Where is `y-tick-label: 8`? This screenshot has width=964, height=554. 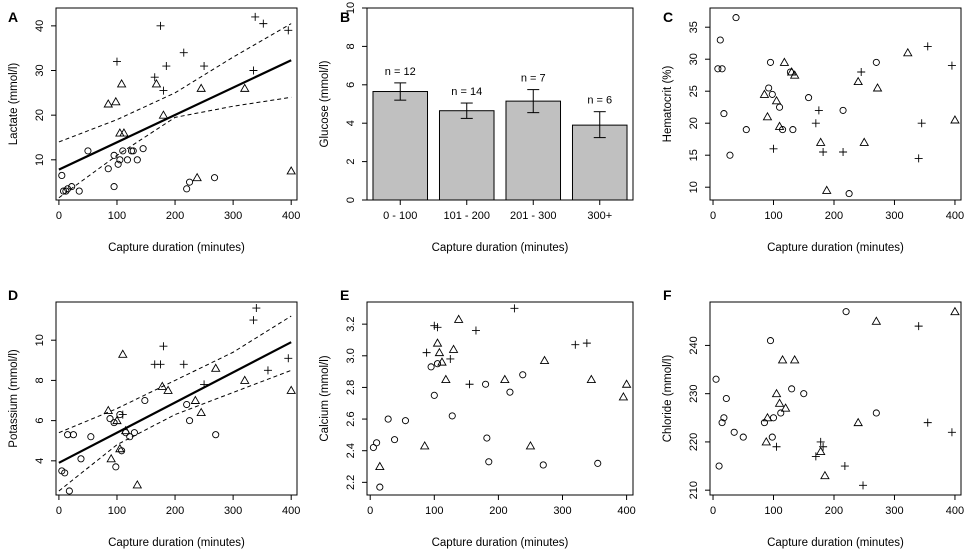
y-tick-label: 8 is located at coordinates (40, 380).